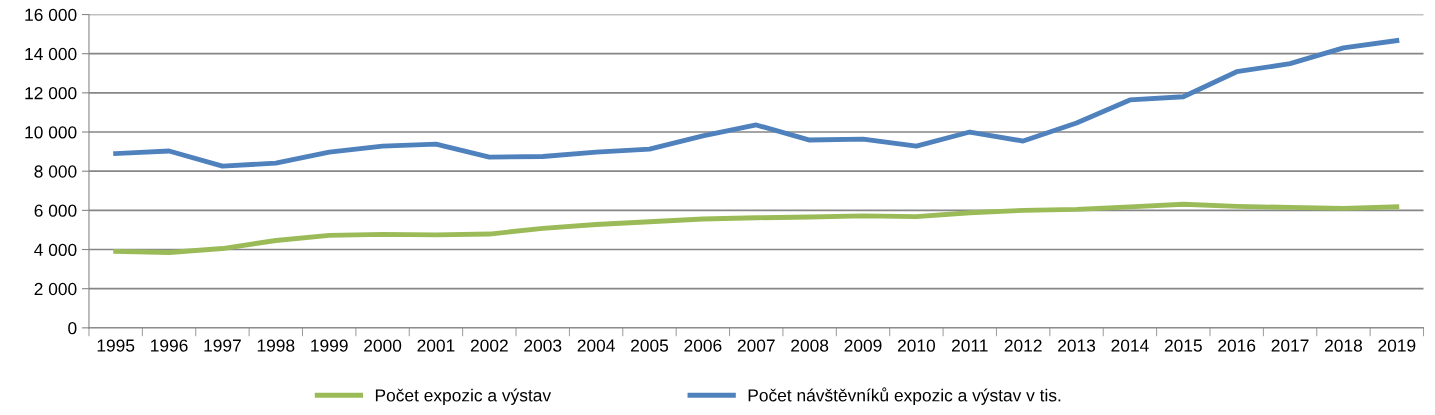  I want to click on x-tick-label: 2008, so click(810, 345).